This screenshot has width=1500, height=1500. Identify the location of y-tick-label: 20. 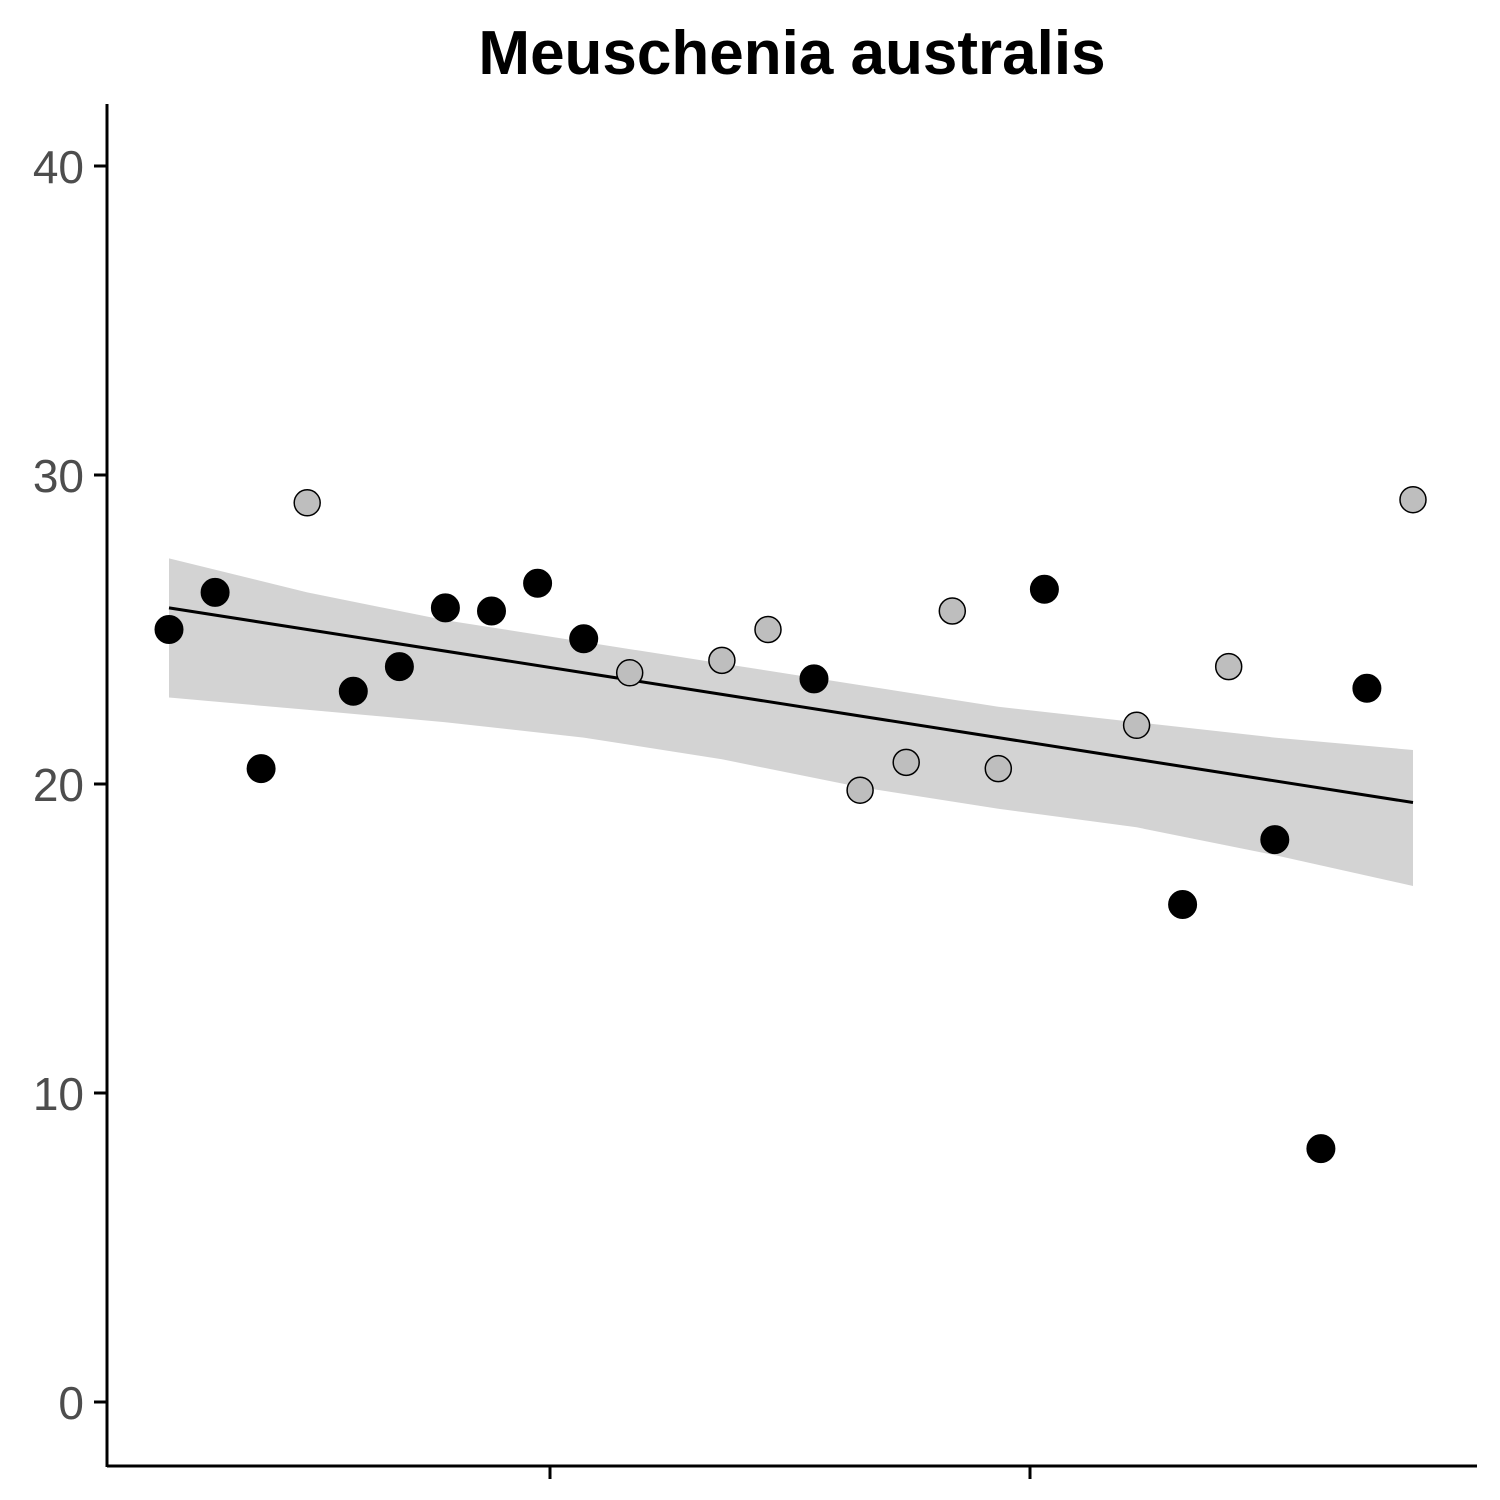
(58, 785).